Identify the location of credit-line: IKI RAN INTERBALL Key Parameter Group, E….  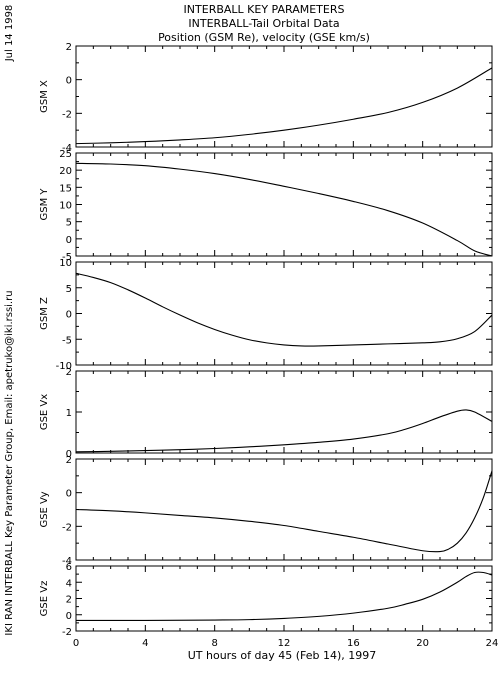
(9, 462).